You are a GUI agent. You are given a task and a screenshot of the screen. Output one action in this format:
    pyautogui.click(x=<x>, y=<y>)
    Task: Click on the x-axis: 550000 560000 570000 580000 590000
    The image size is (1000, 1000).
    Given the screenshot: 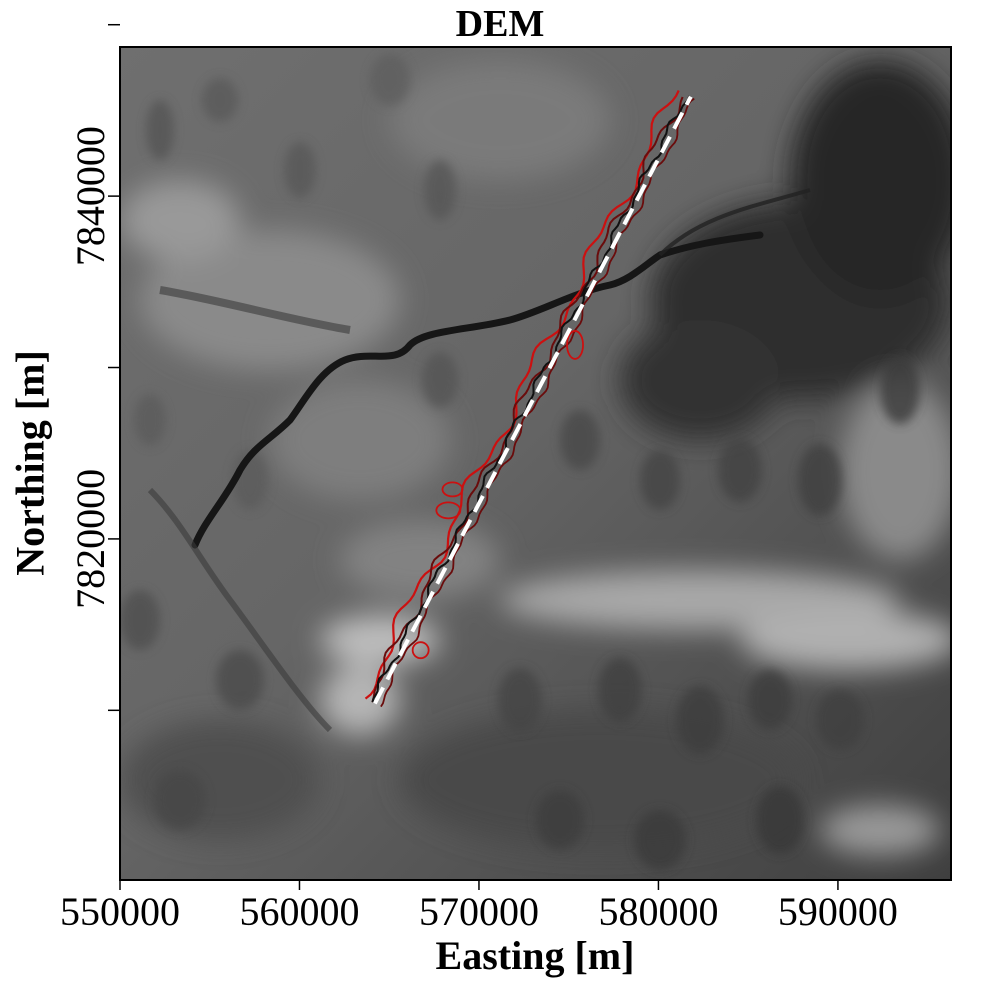 What is the action you would take?
    pyautogui.click(x=479, y=907)
    